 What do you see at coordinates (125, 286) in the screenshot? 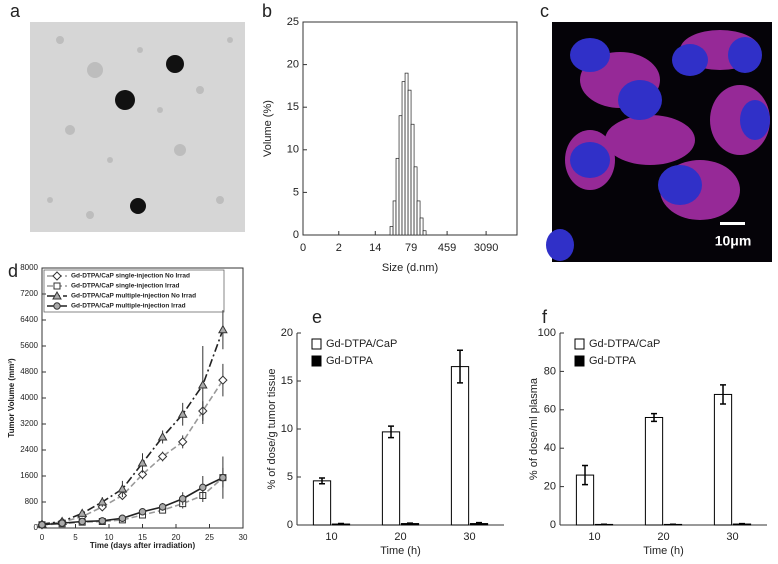
I see `legend-label: Gd-DTPA/CaP single-injection Irrad` at bounding box center [125, 286].